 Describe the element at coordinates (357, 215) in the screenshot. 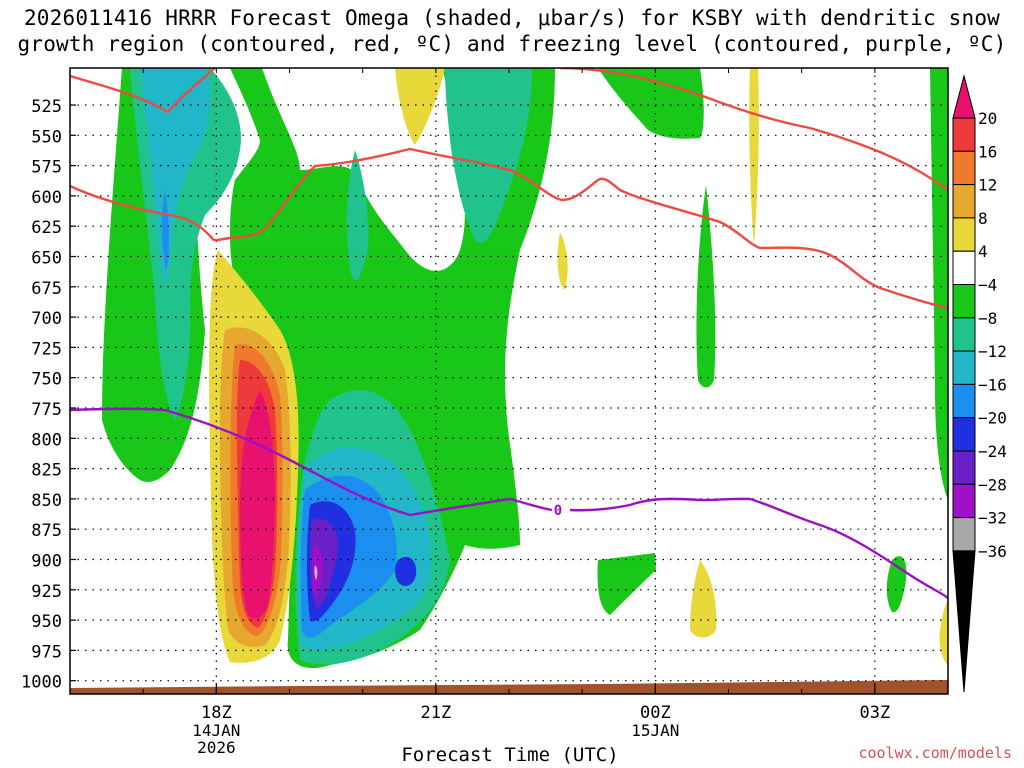

I see `omega-region-teal-mid` at that location.